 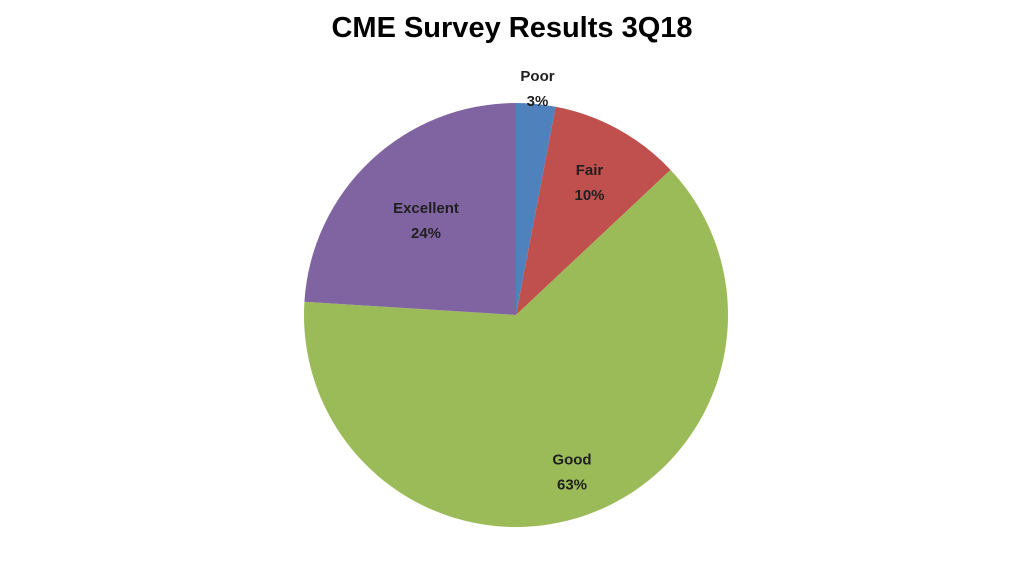 I want to click on data-label-good-value: 63%, so click(x=572, y=485).